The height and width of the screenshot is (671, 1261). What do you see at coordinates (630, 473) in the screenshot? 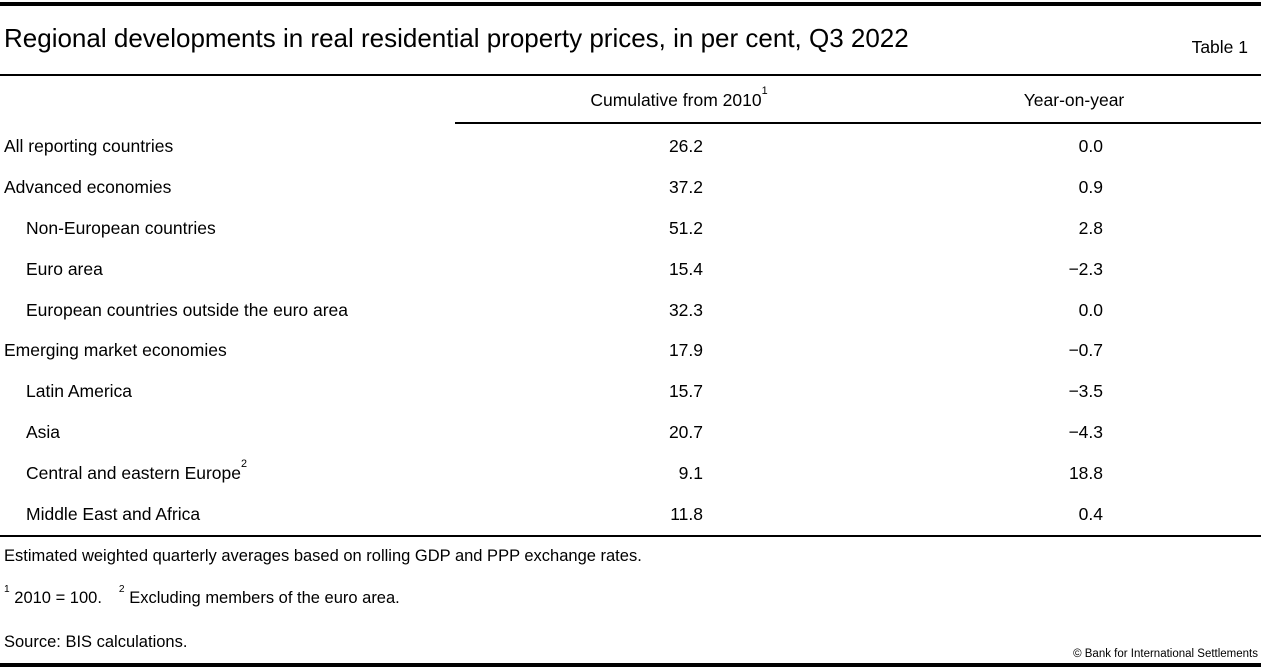
I see `table-row: Central and eastern Europe2 9.1 18.8` at bounding box center [630, 473].